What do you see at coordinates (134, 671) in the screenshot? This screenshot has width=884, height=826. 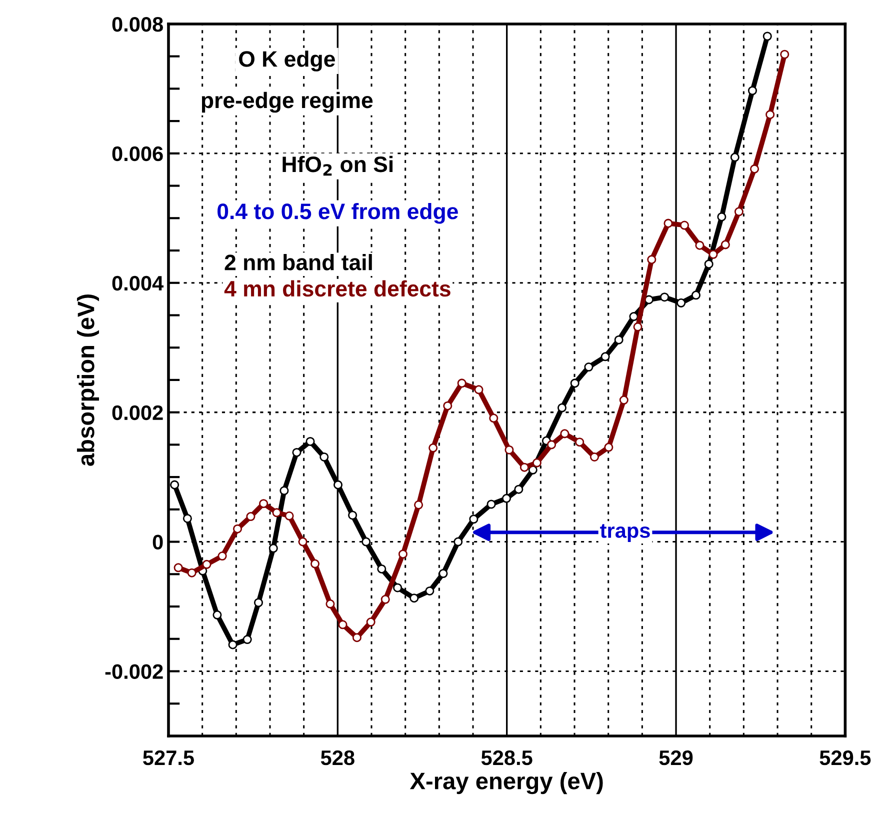 I see `y-tick-label: -0.002` at bounding box center [134, 671].